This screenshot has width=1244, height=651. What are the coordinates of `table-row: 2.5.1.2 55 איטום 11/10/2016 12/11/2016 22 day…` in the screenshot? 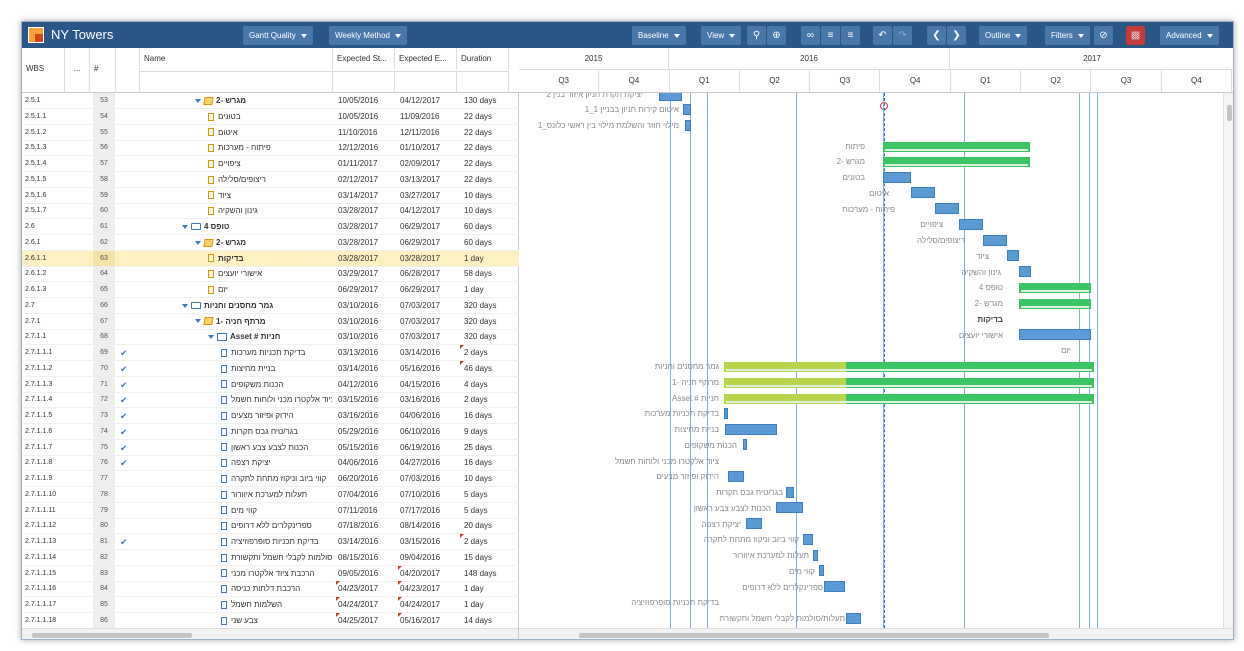 It's located at (270, 132).